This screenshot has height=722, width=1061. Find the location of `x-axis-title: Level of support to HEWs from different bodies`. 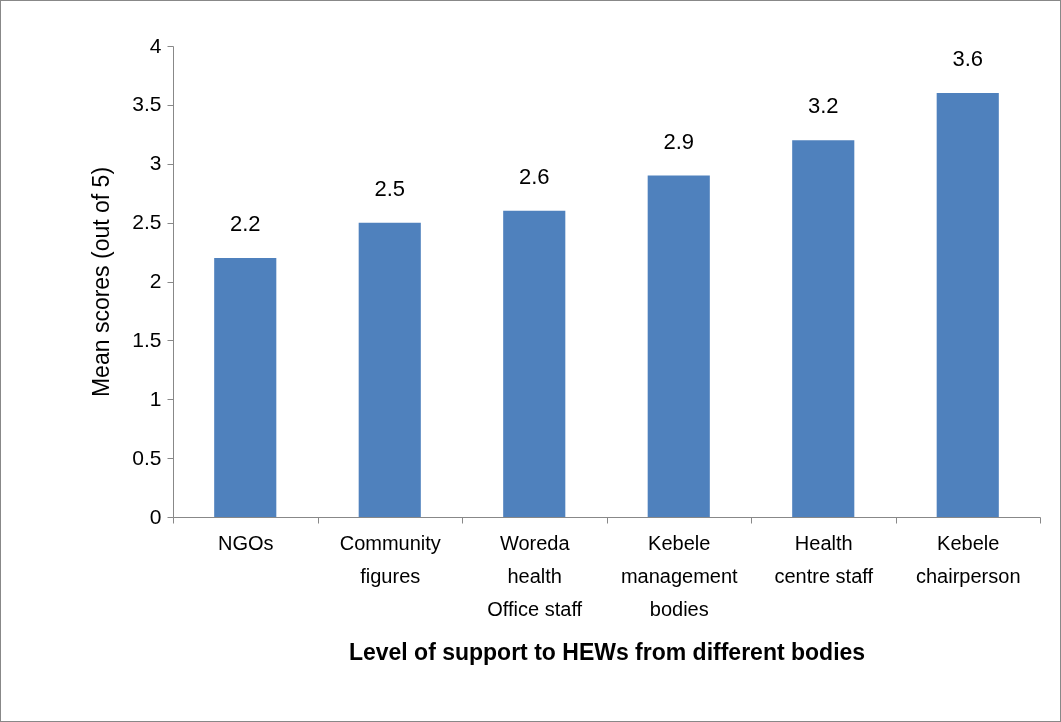

x-axis-title: Level of support to HEWs from different bodies is located at coordinates (607, 651).